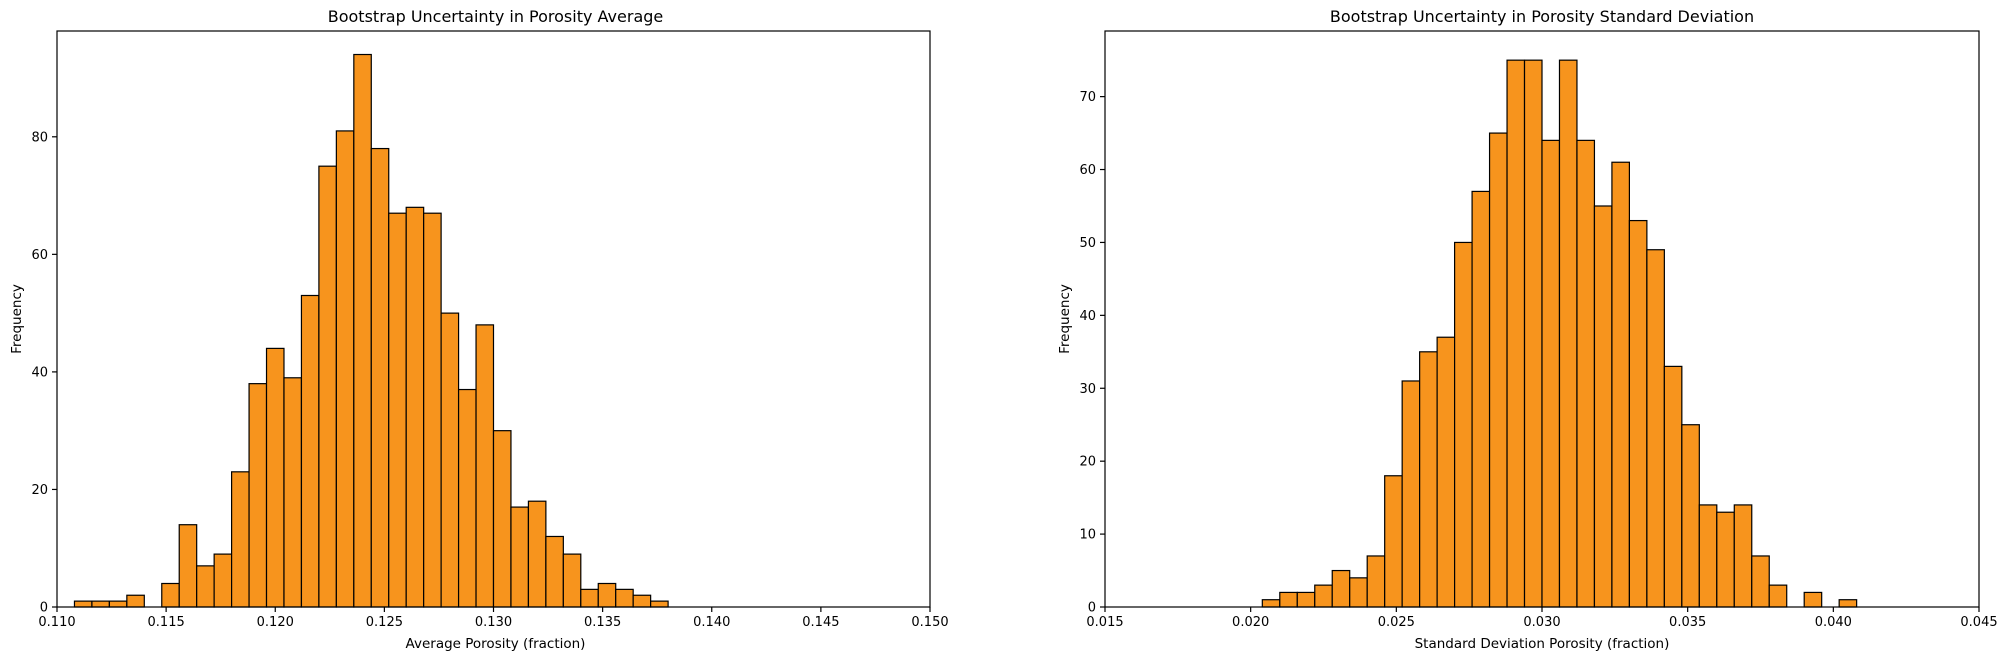 This screenshot has height=659, width=2006. Describe the element at coordinates (1087, 243) in the screenshot. I see `y-tick-label: 50` at that location.